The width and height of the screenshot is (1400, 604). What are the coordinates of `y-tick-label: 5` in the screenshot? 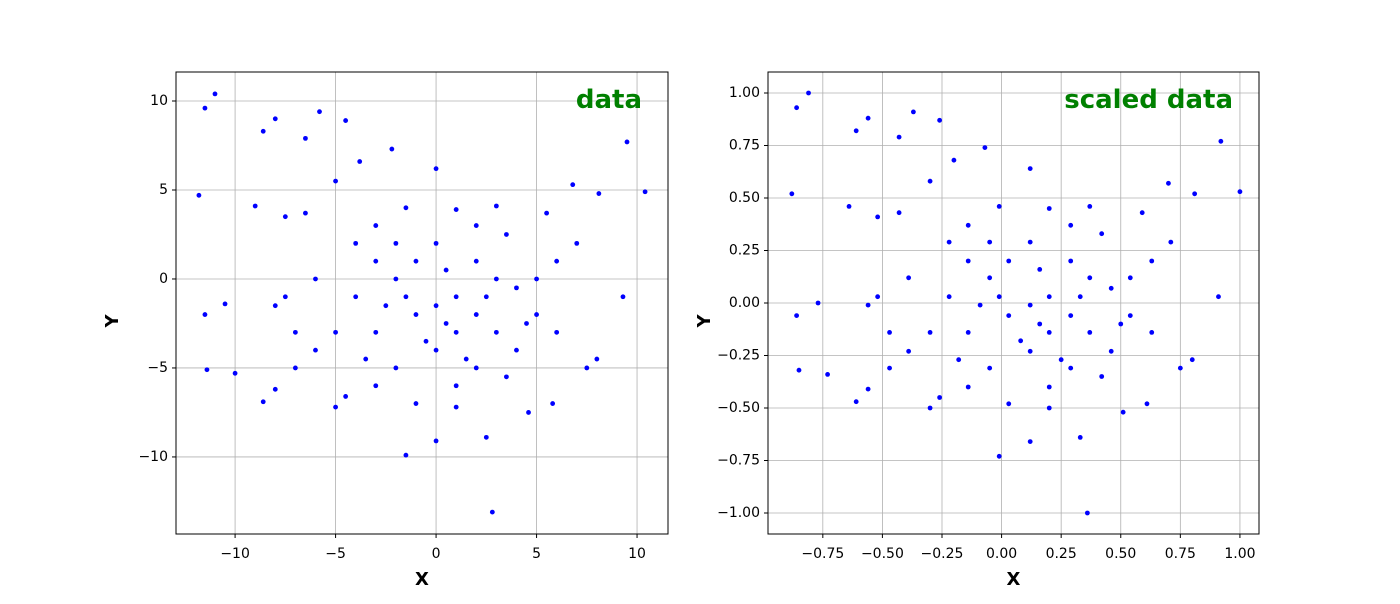 It's located at (163, 190).